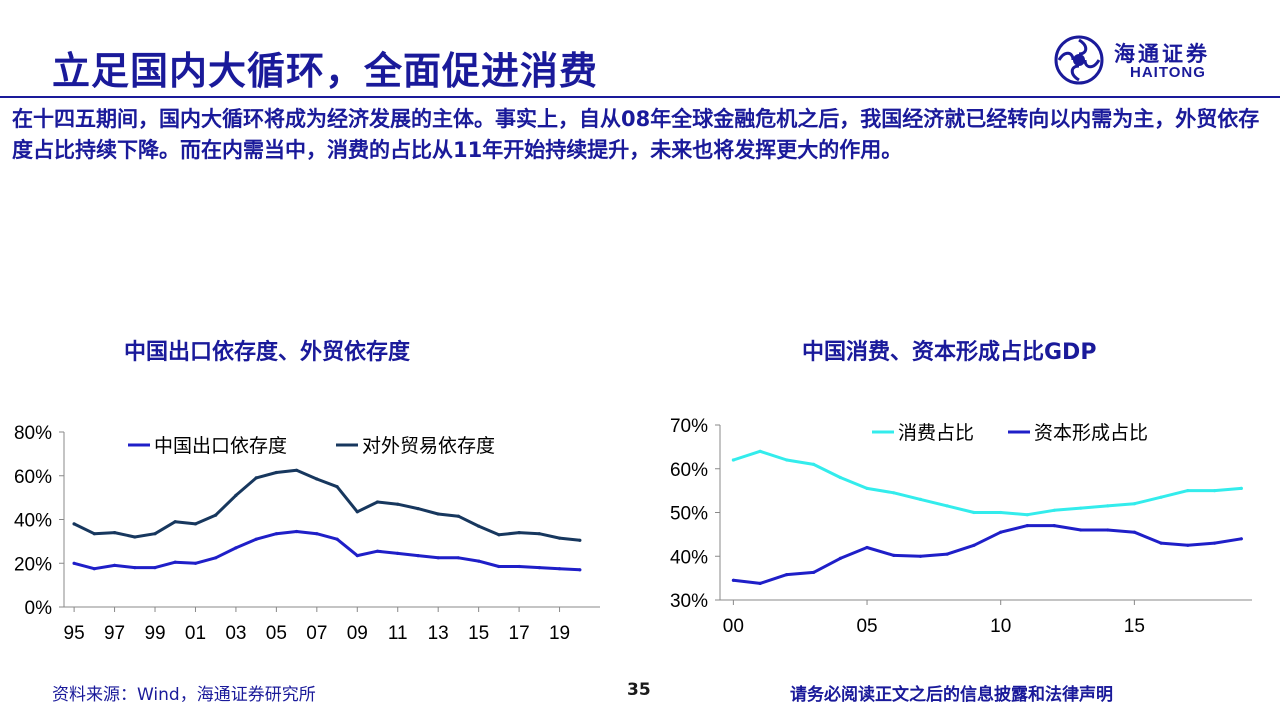 The height and width of the screenshot is (720, 1280). What do you see at coordinates (949, 352) in the screenshot?
I see `chart2-title: 中国消费、资本形成占比GDP` at bounding box center [949, 352].